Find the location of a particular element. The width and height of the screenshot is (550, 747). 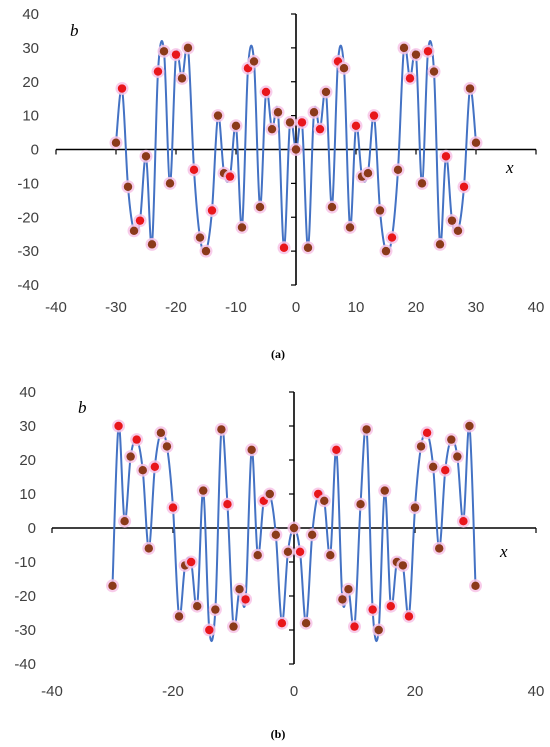

x-tick-label: -20 is located at coordinates (173, 691).